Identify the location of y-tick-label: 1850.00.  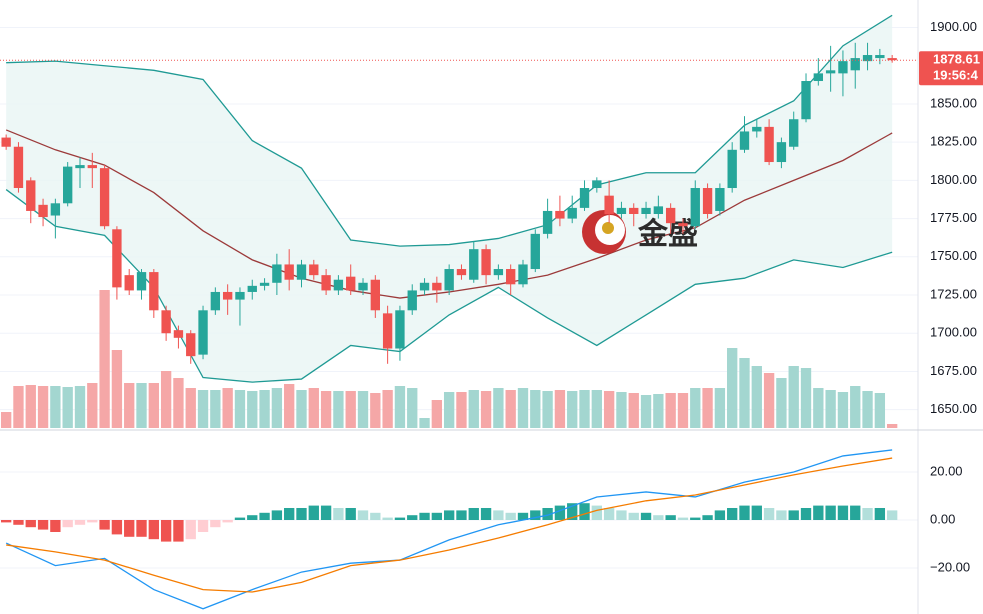
(953, 102).